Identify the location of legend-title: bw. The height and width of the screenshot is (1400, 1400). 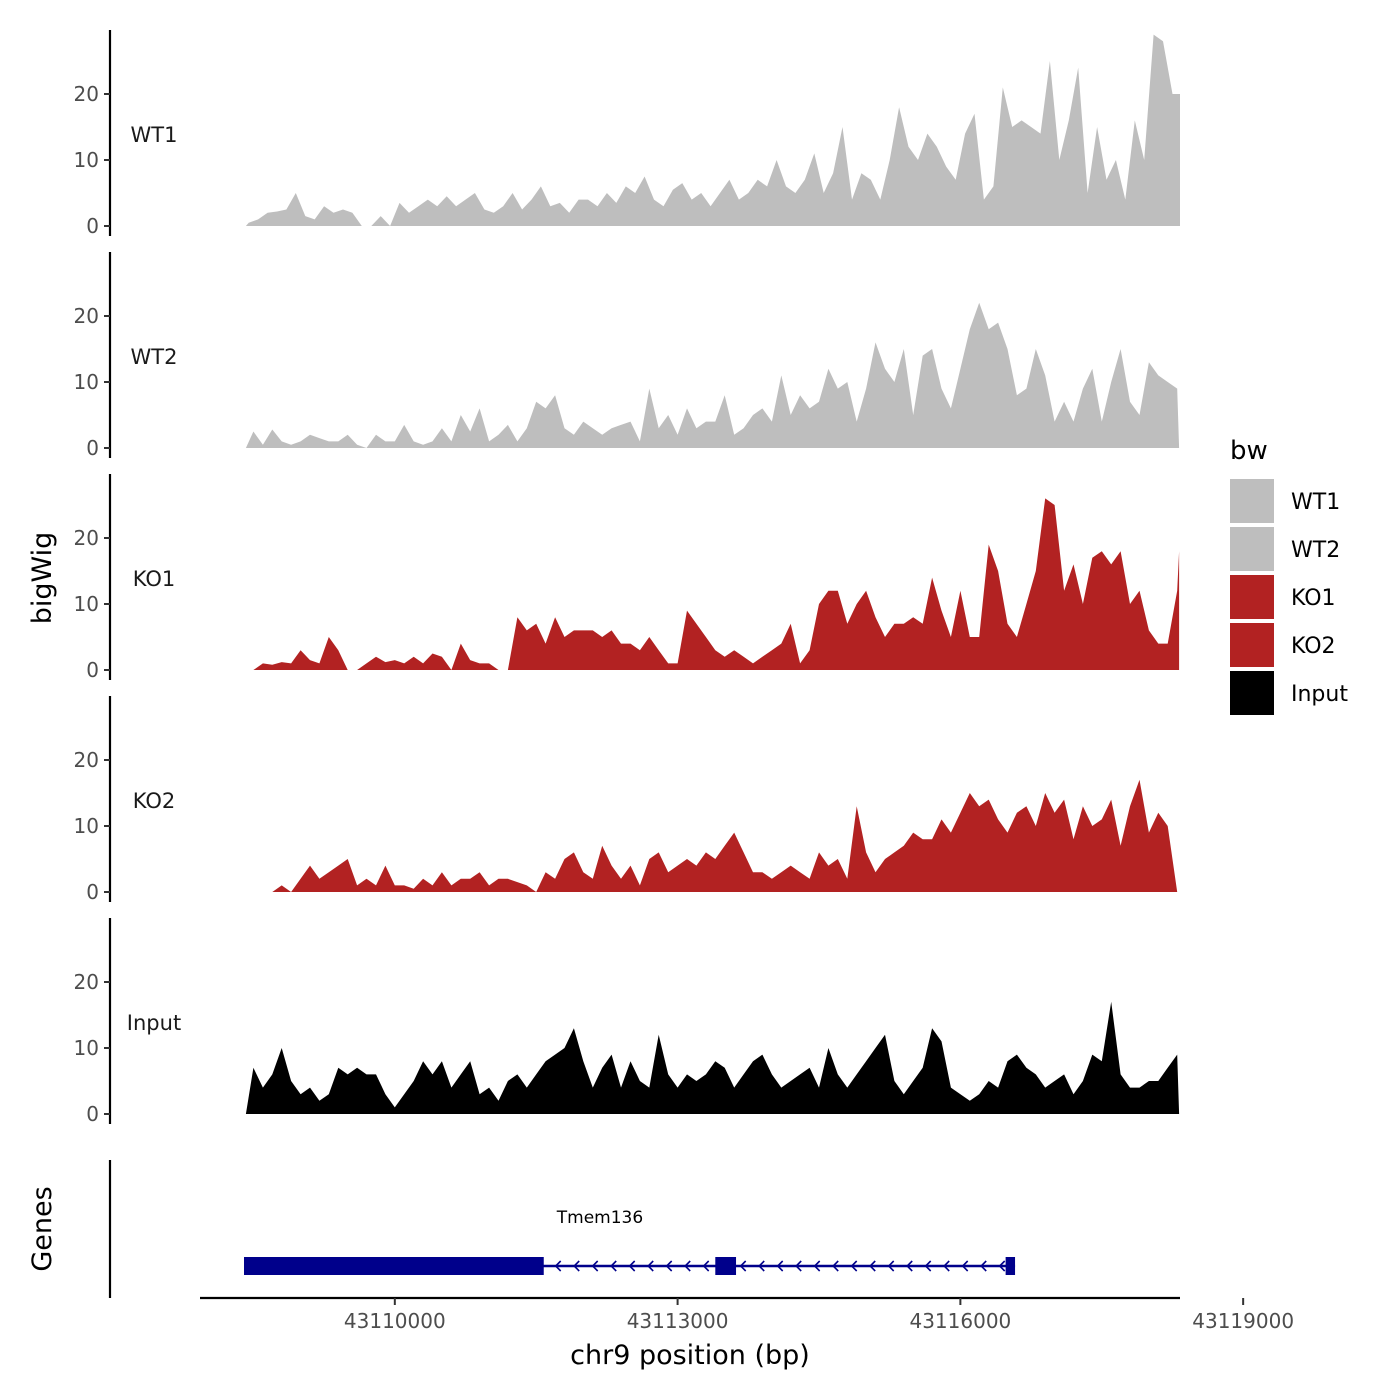
(1249, 451).